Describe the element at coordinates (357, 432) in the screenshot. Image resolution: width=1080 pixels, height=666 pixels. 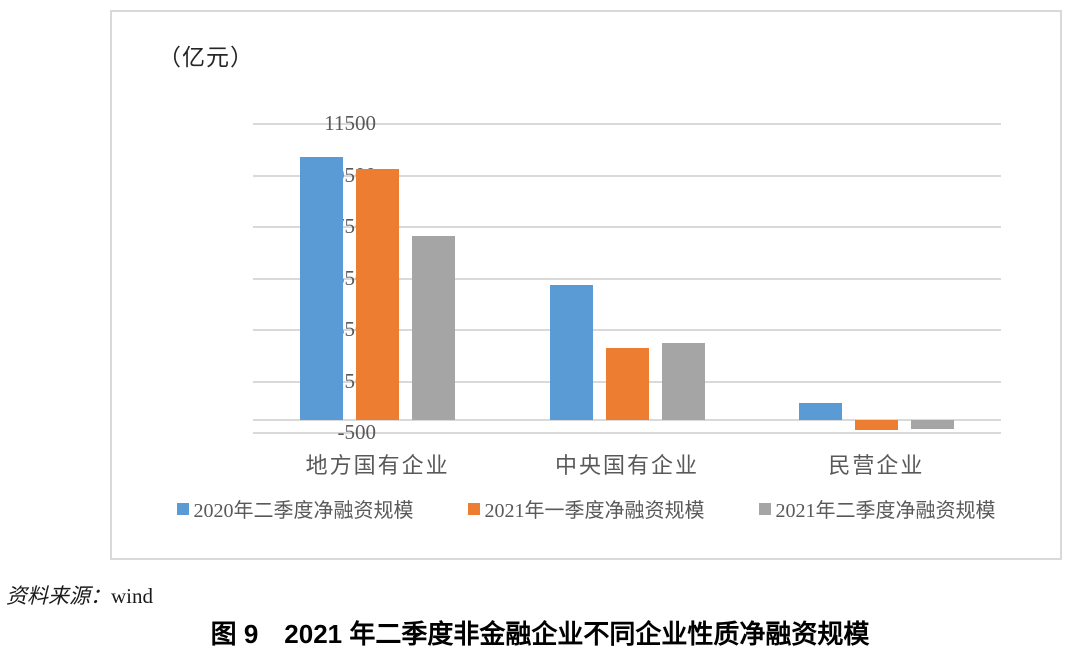
I see `y-tick-label: -500` at that location.